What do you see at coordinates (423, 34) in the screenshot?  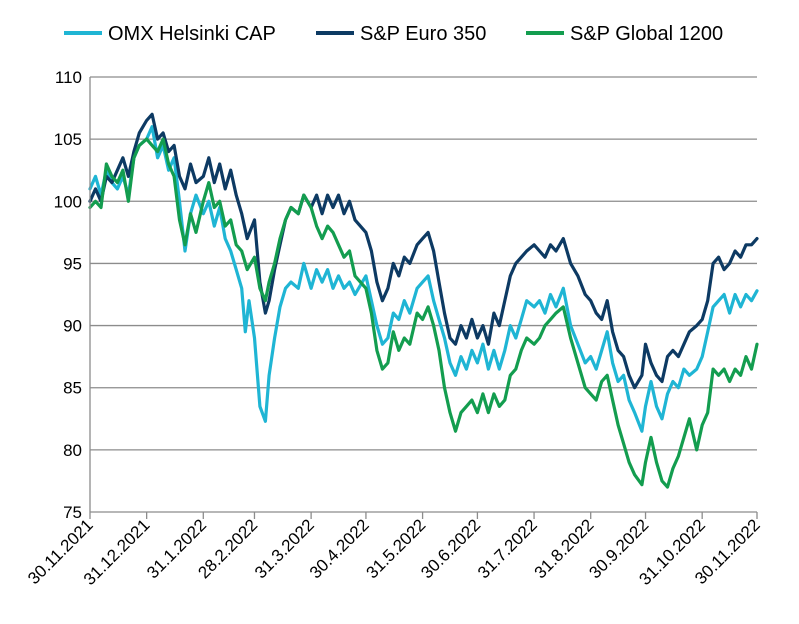 I see `legend-label: S&P Euro 350` at bounding box center [423, 34].